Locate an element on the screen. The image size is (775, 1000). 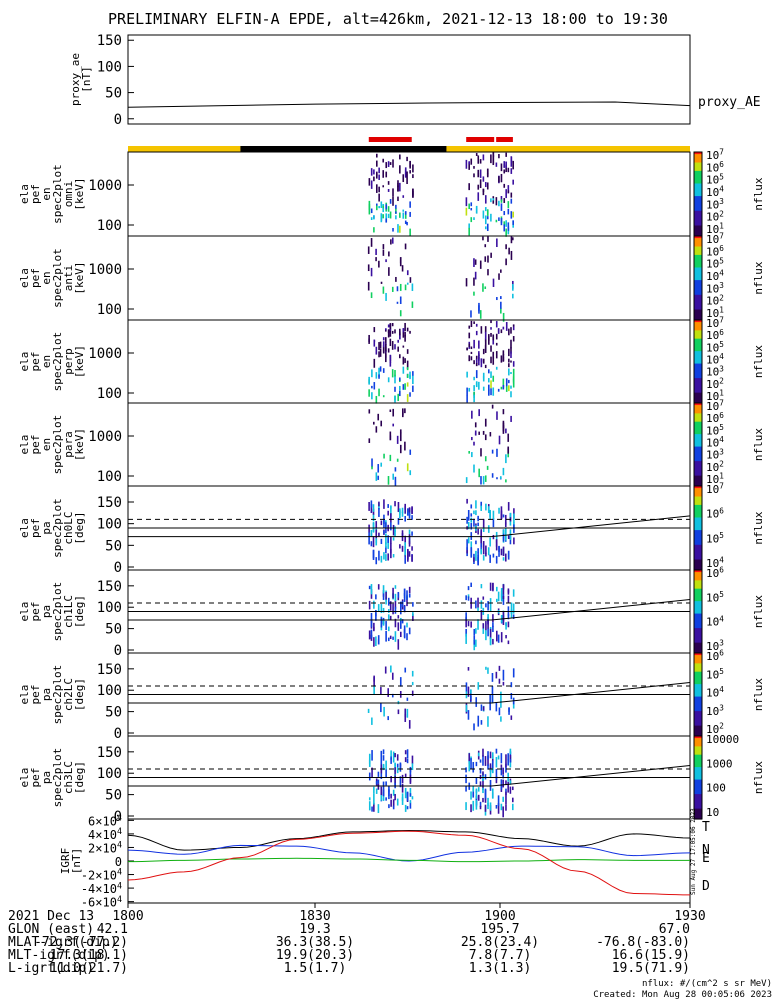
panel-para-tick-label: 1000 is located at coordinates (105, 437).